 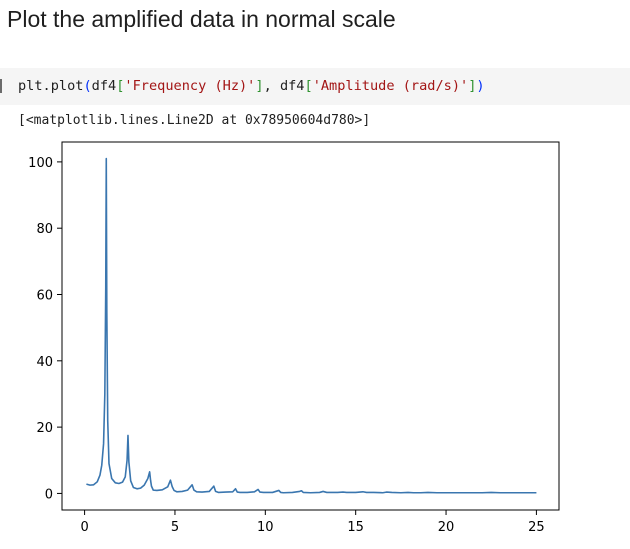 I want to click on x-tick-label: 15, so click(x=355, y=527).